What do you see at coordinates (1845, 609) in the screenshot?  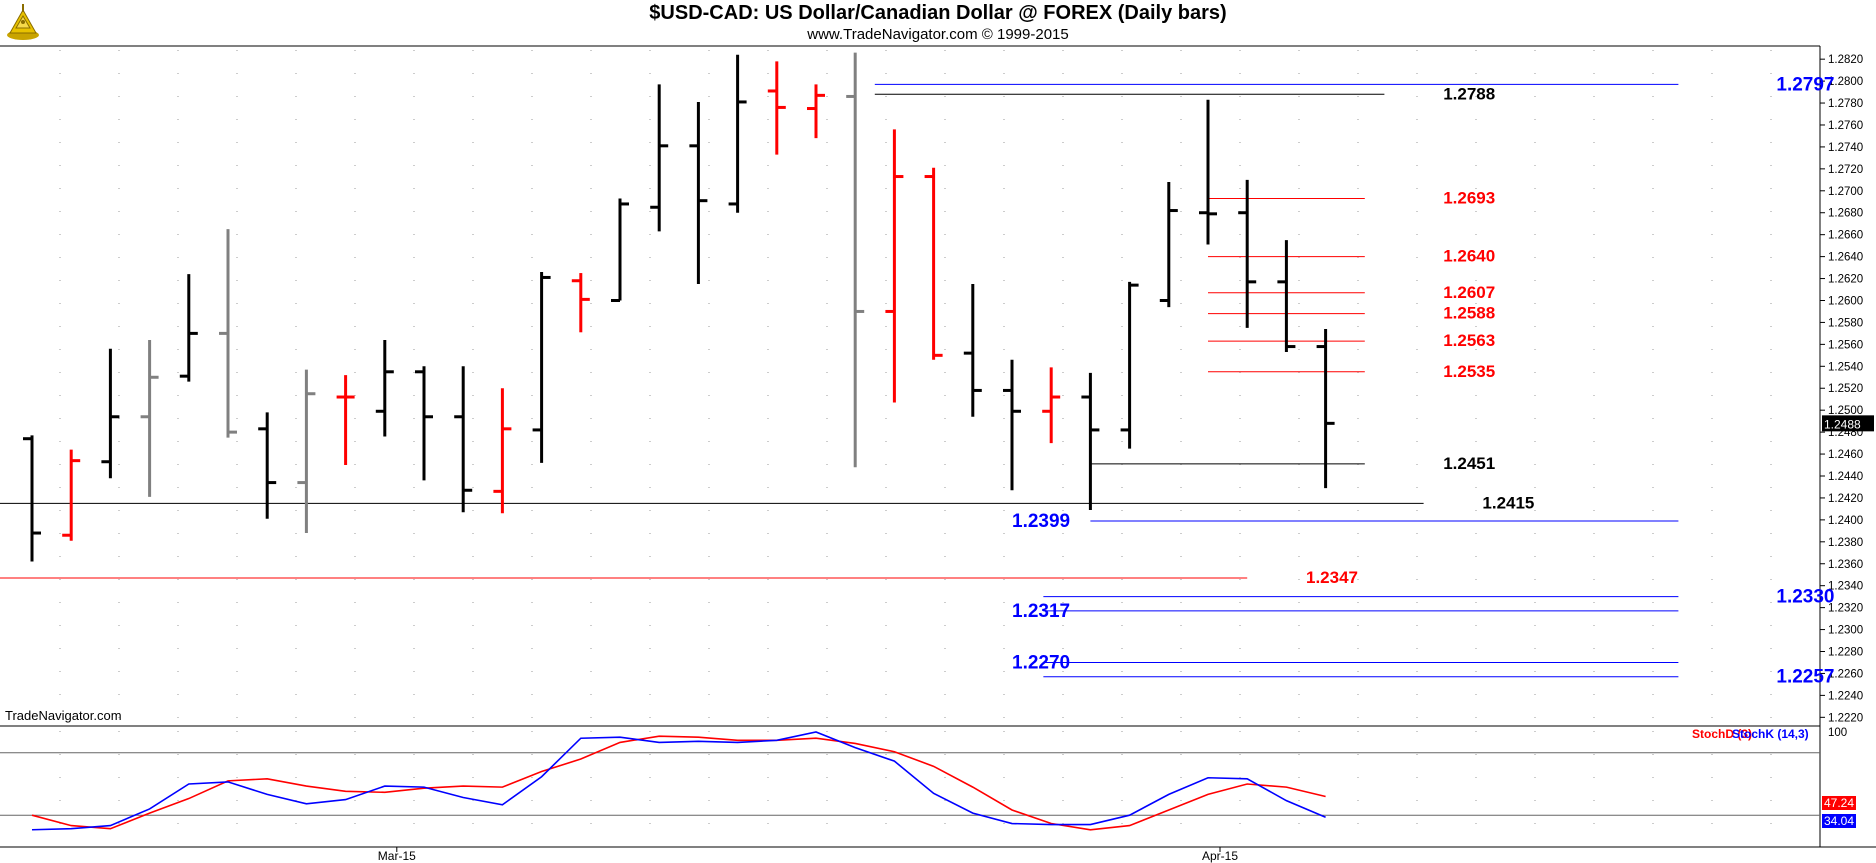 I see `y-tick-label: 1.2320` at bounding box center [1845, 609].